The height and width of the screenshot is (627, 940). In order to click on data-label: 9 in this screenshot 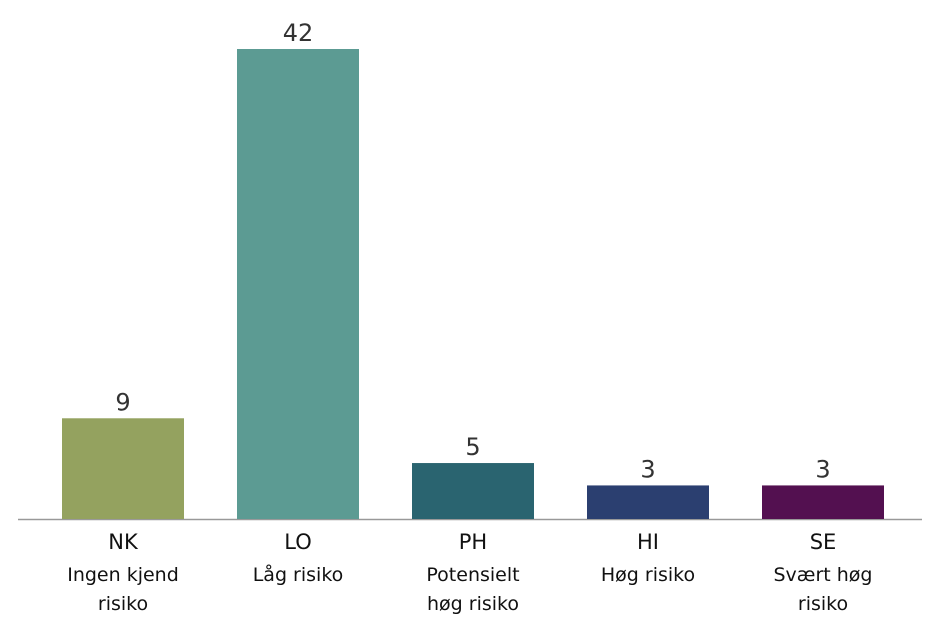, I will do `click(122, 402)`.